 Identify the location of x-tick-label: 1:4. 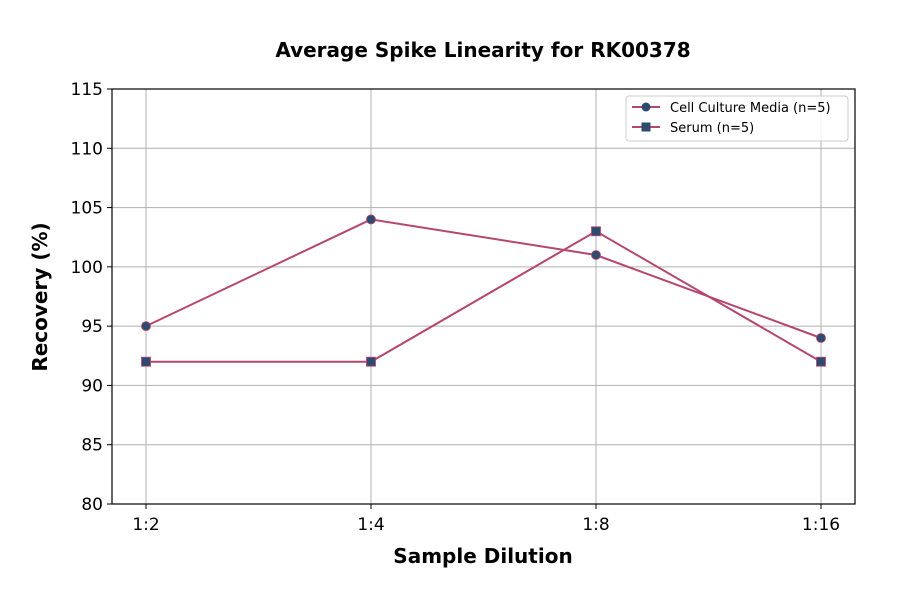
(370, 525).